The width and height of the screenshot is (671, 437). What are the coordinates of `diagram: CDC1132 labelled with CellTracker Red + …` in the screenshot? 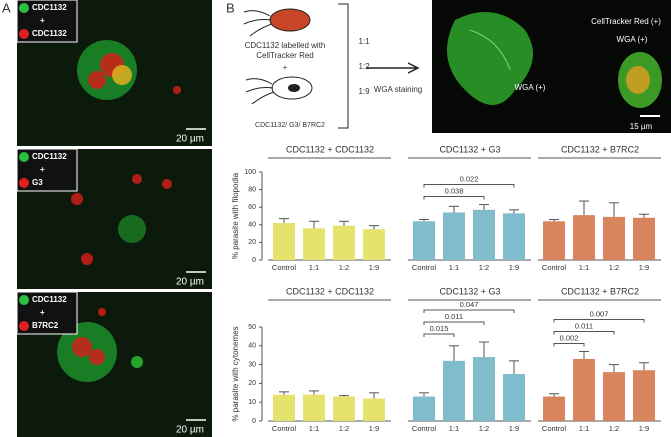 It's located at (332, 66).